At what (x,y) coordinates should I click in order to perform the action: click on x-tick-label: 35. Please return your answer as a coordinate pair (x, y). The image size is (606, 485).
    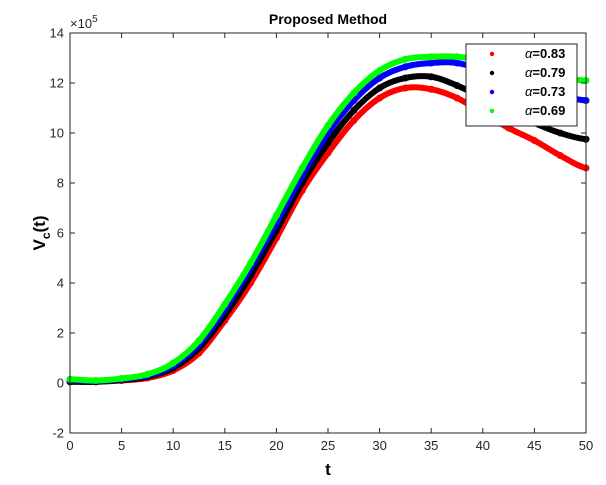
    Looking at the image, I should click on (431, 445).